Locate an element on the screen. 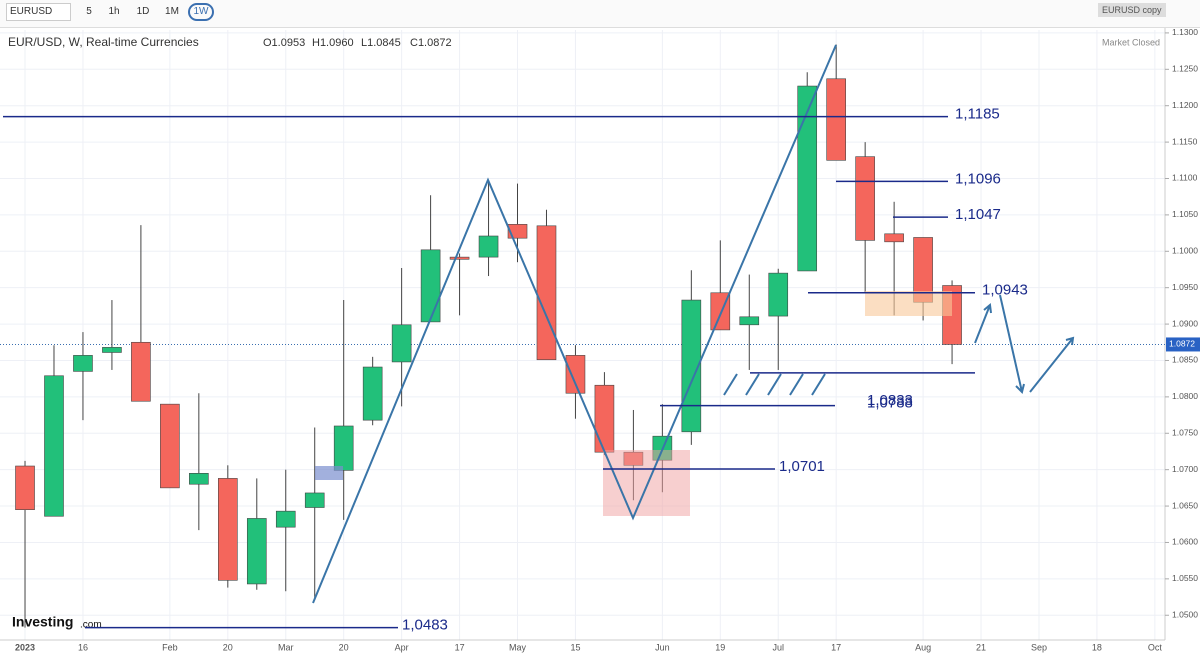 This screenshot has height=655, width=1200. y-tick-label: 1.1200 is located at coordinates (1185, 105).